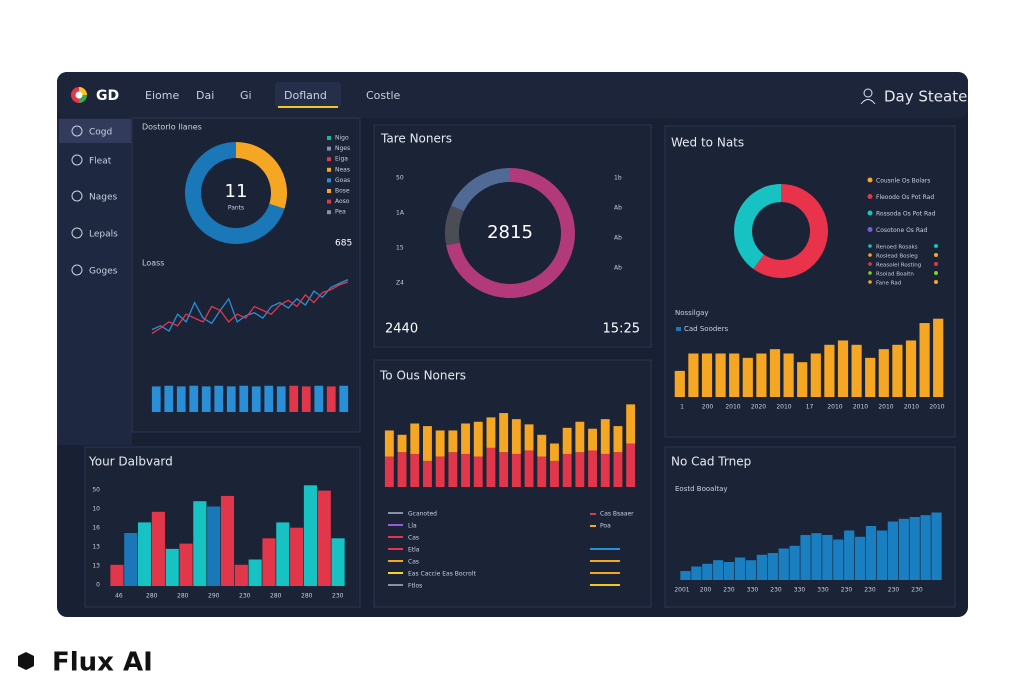 This screenshot has width=1024, height=692. Describe the element at coordinates (758, 407) in the screenshot. I see `x-label: 2020` at that location.